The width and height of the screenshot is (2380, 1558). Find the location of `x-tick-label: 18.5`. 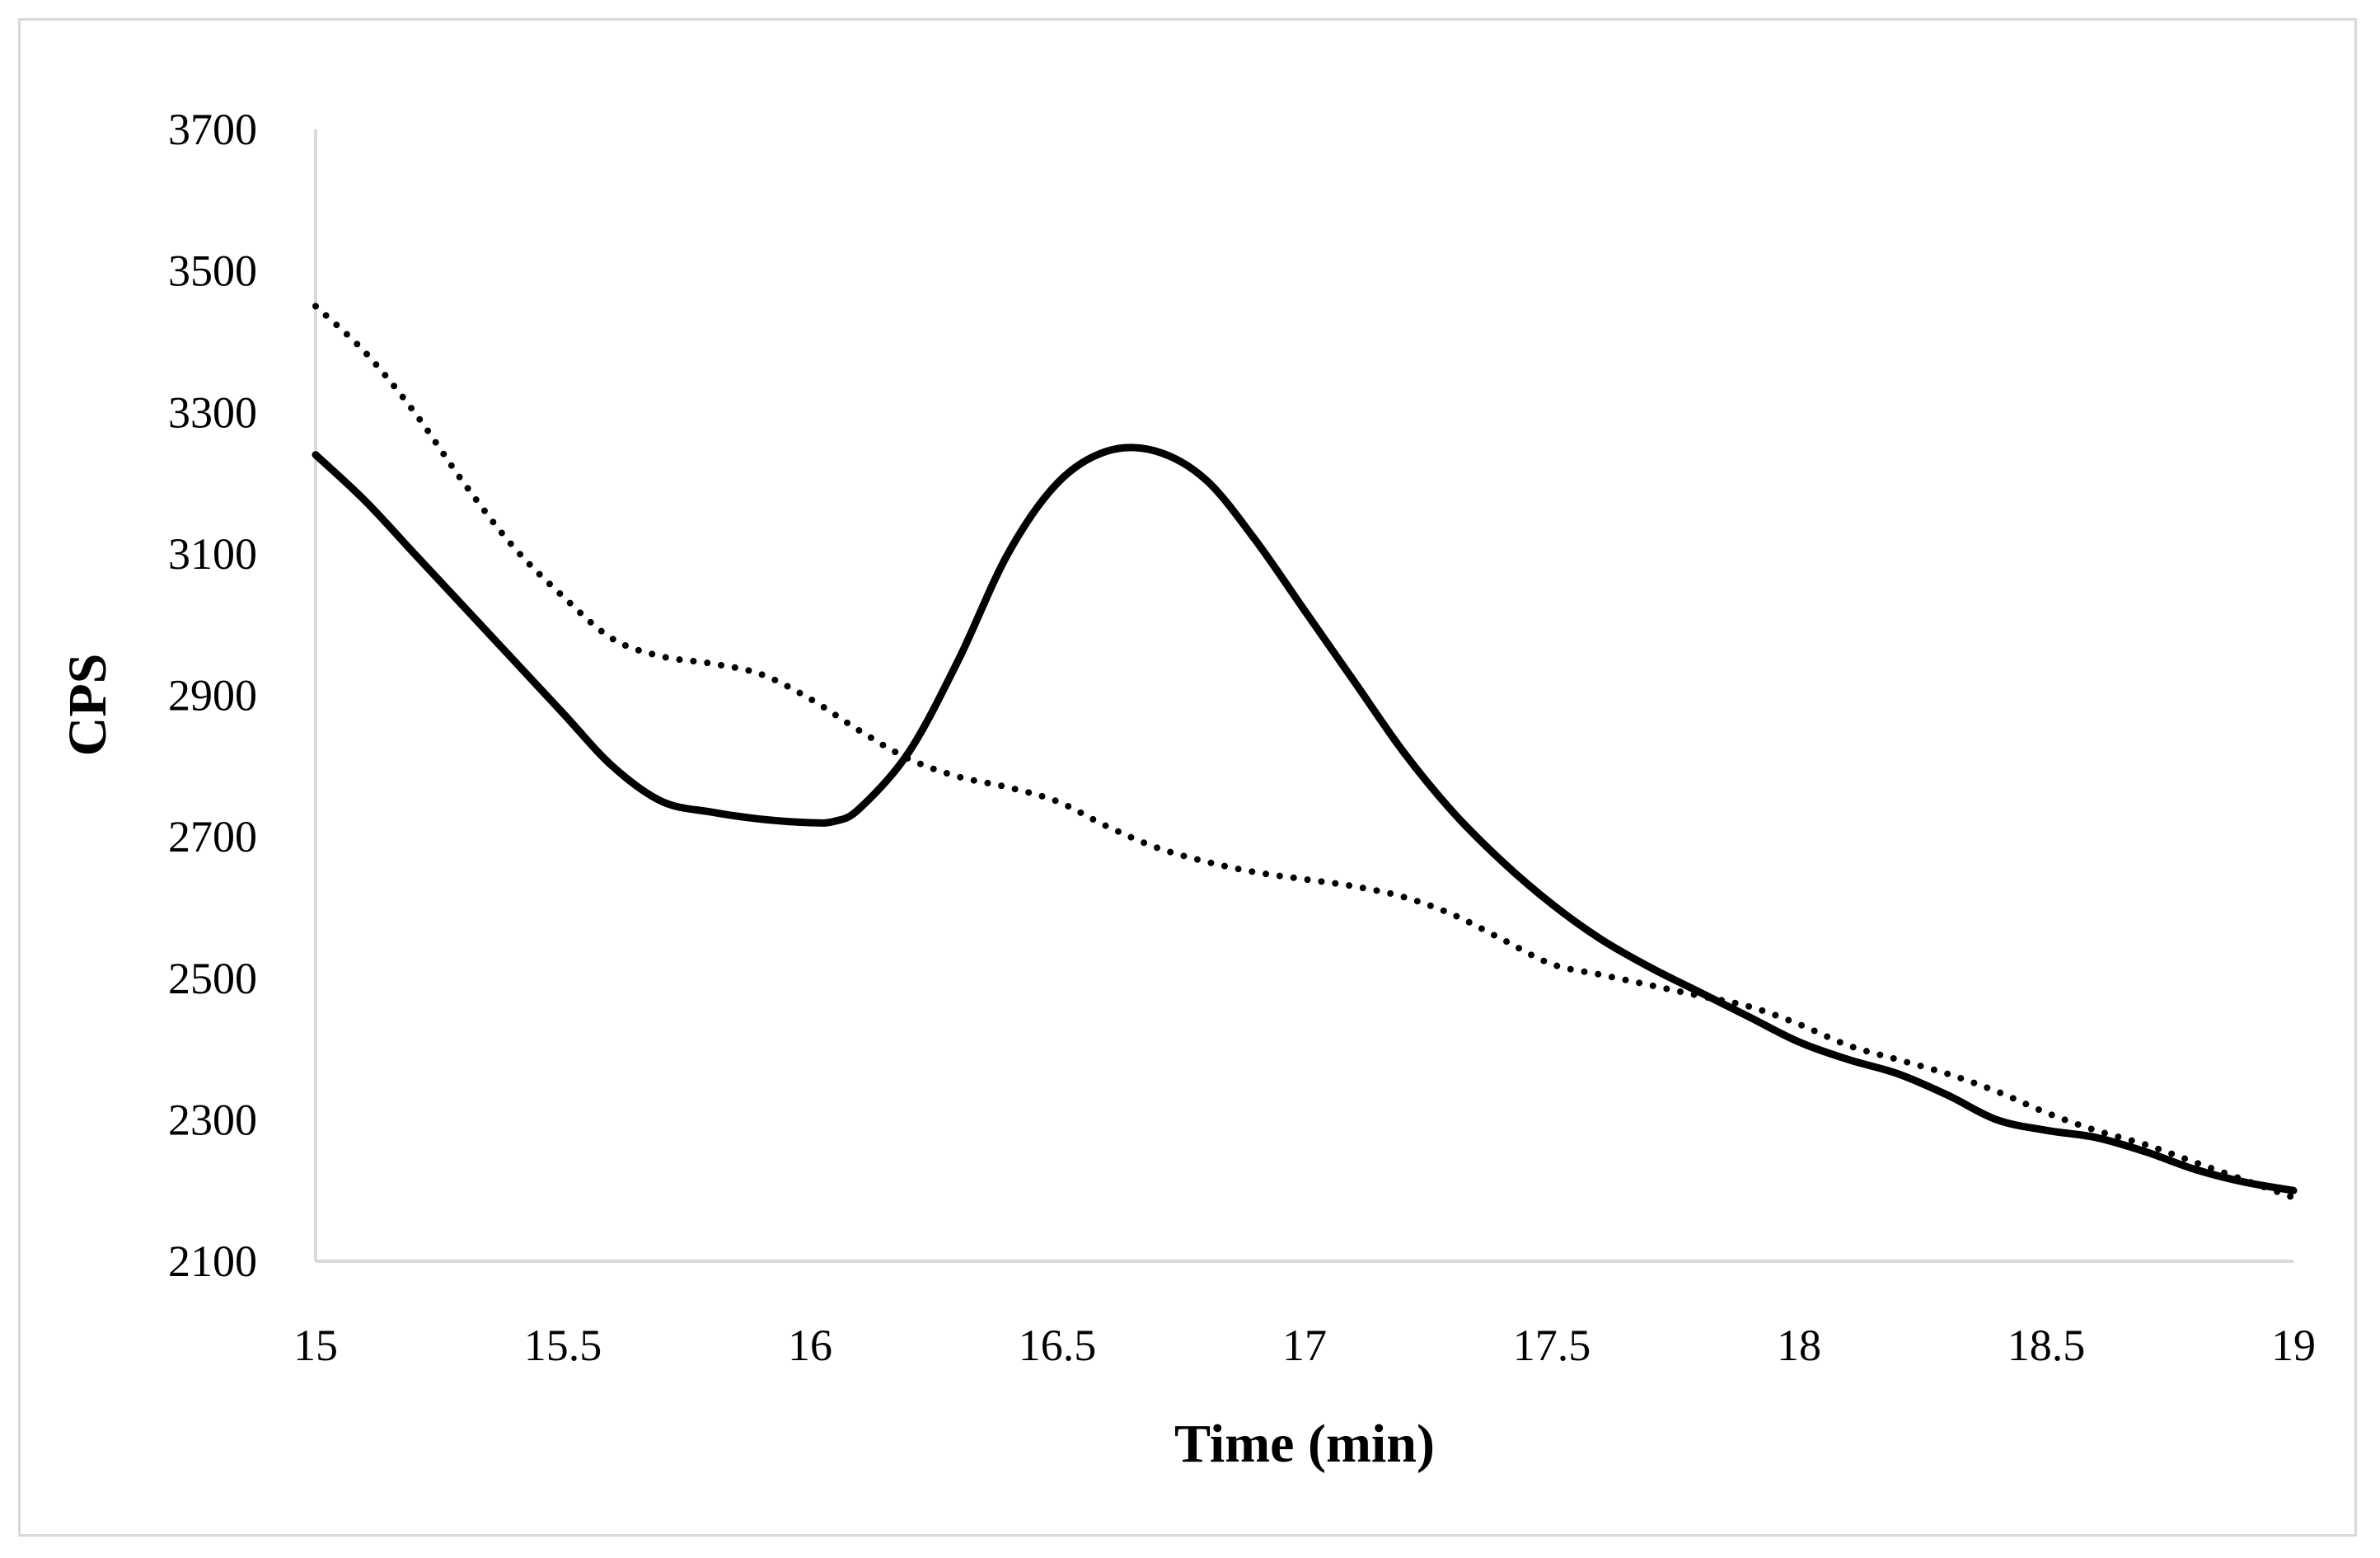

x-tick-label: 18.5 is located at coordinates (2047, 1345).